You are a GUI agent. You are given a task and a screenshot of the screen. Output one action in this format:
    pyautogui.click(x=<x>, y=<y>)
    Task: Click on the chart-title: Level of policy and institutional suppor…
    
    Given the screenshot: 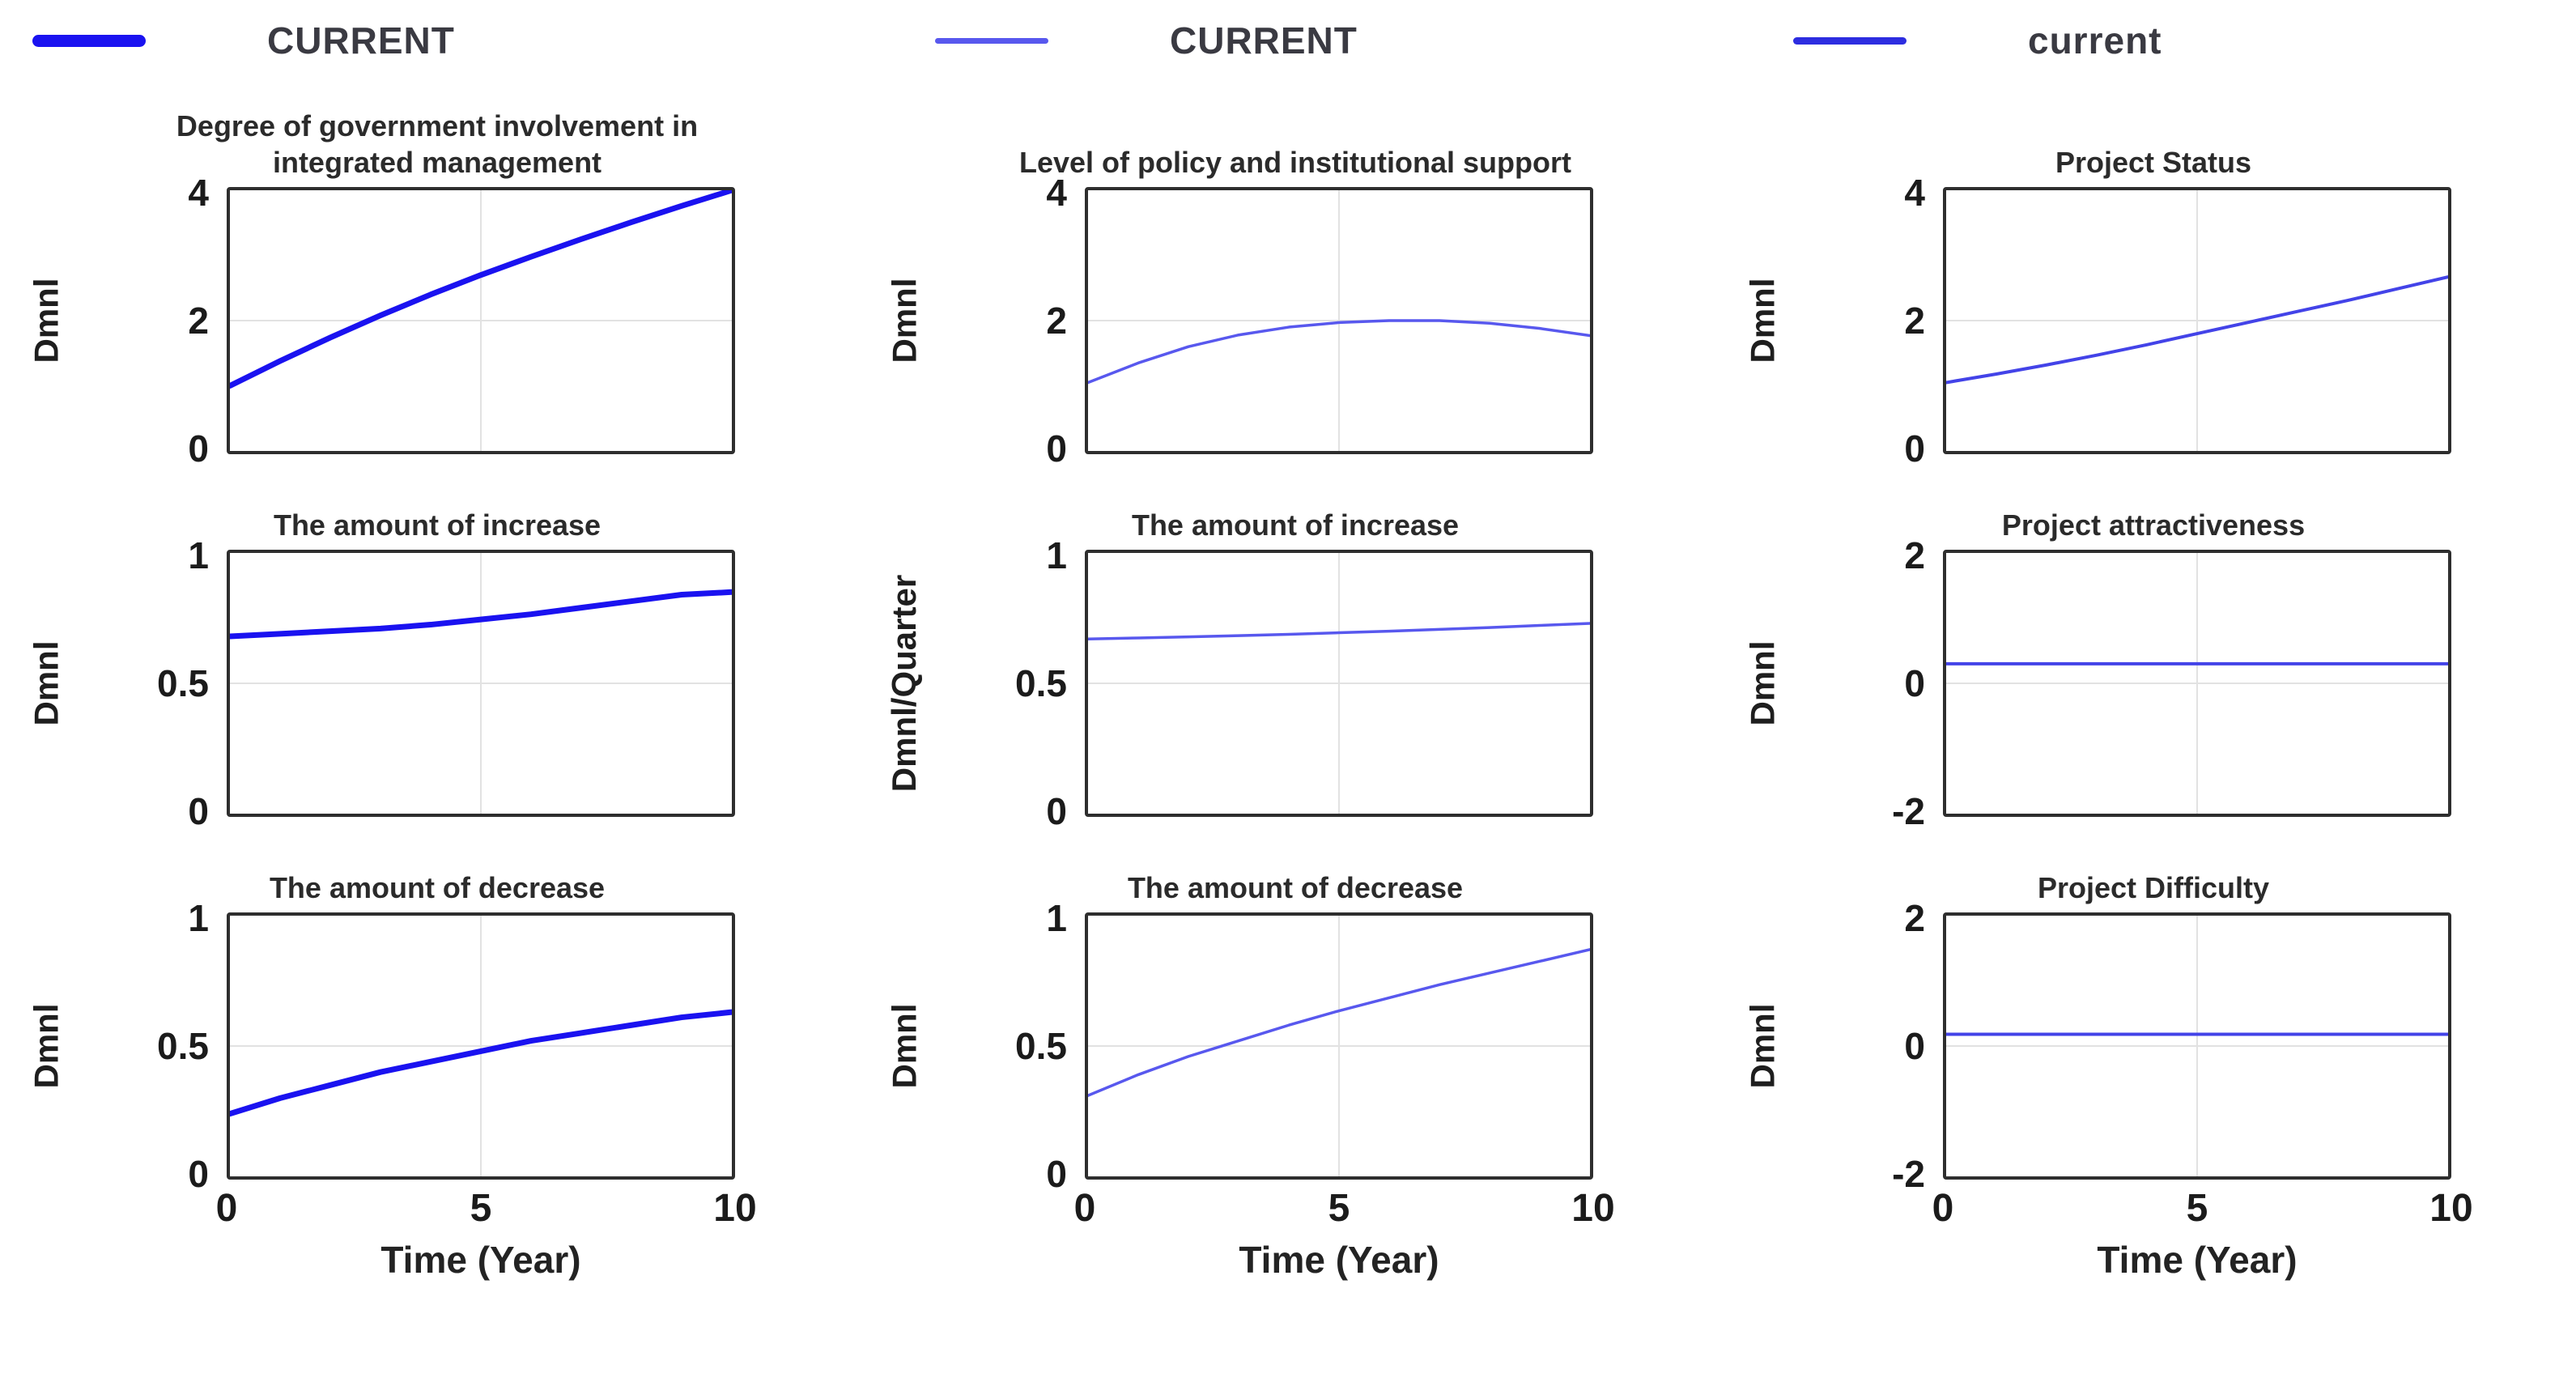 What is the action you would take?
    pyautogui.click(x=1295, y=163)
    